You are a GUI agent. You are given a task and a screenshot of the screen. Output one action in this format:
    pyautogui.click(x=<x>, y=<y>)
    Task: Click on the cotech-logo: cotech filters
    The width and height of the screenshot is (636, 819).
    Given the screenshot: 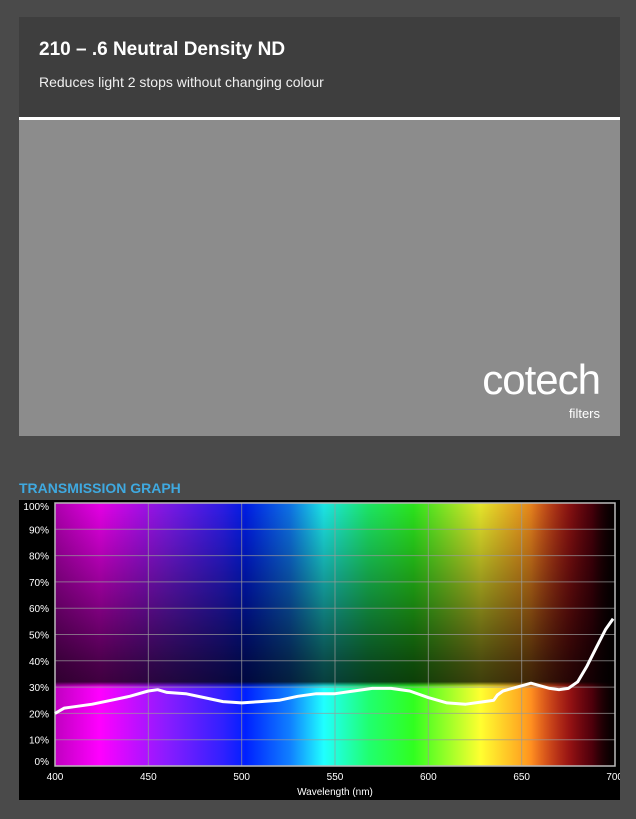 What is the action you would take?
    pyautogui.click(x=541, y=389)
    